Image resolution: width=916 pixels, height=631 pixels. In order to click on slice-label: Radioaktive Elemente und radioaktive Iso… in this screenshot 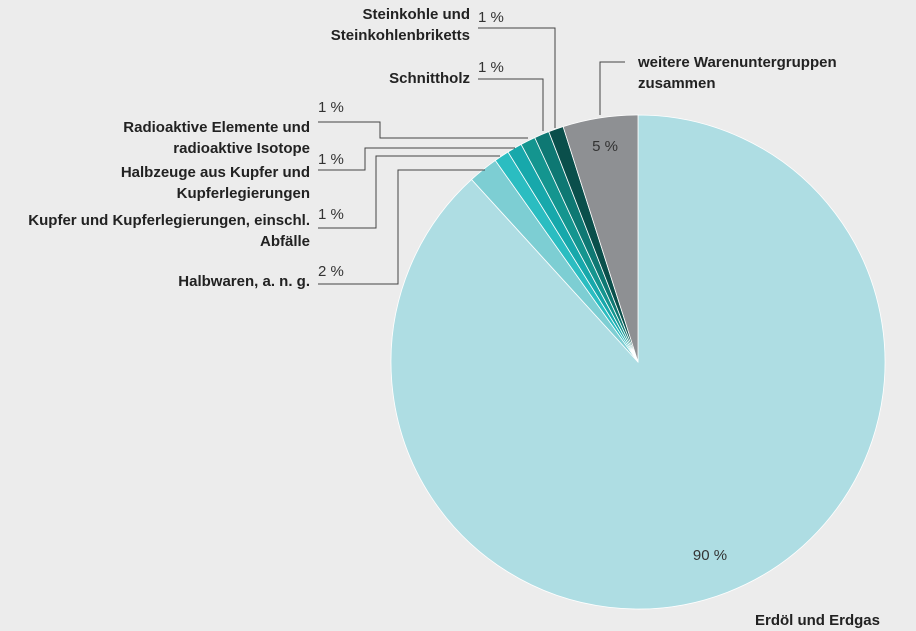, I will do `click(216, 138)`.